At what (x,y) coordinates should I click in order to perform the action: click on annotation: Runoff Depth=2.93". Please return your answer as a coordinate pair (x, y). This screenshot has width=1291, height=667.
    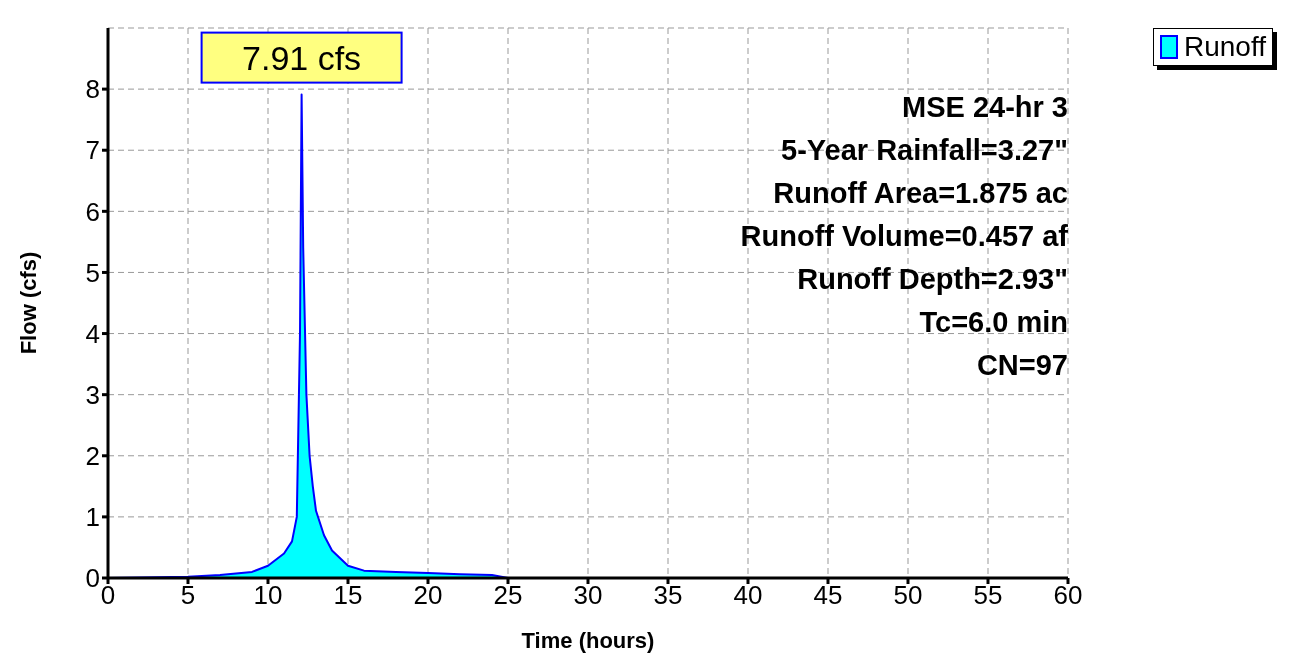
    Looking at the image, I should click on (932, 279).